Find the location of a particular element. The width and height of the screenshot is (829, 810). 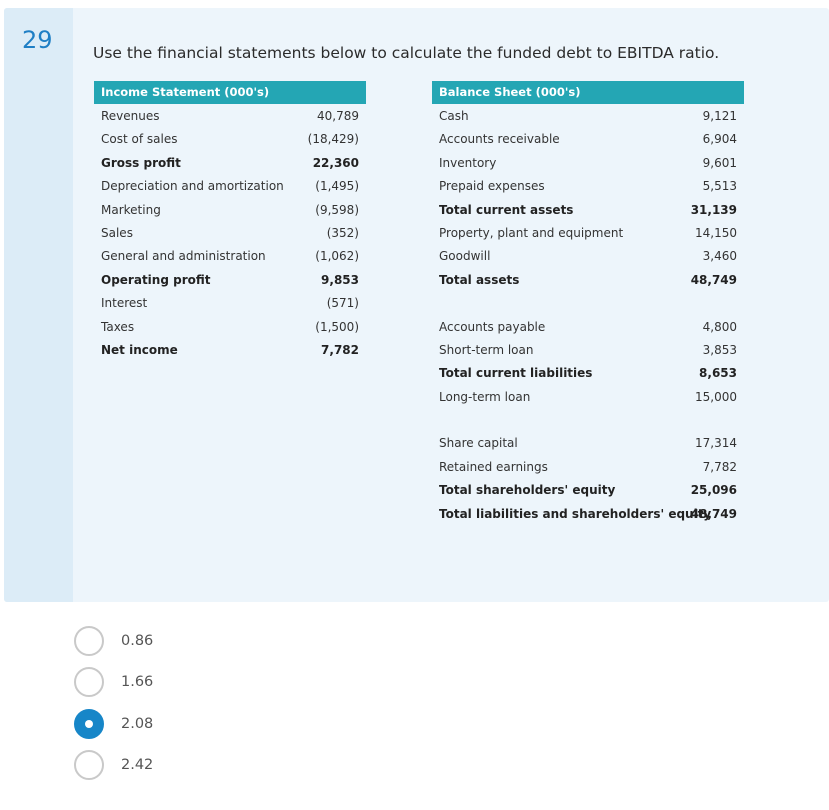

income-statement-row: Gross profit 22,360 is located at coordinates (230, 163).